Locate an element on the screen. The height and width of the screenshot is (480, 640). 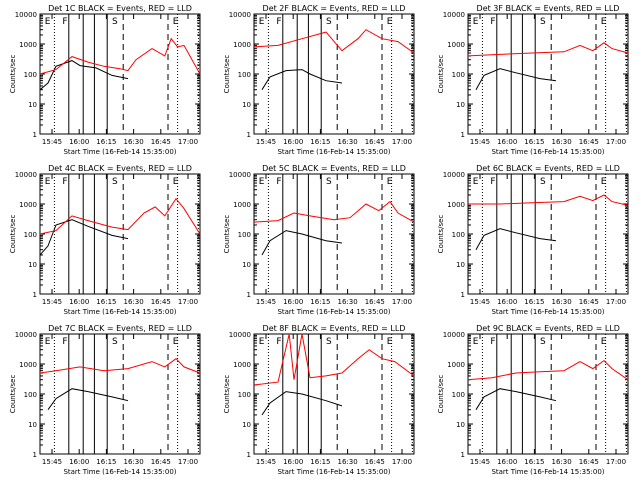
chart-title: Det 1C BLACK = Events, RED = LLD is located at coordinates (120, 8).